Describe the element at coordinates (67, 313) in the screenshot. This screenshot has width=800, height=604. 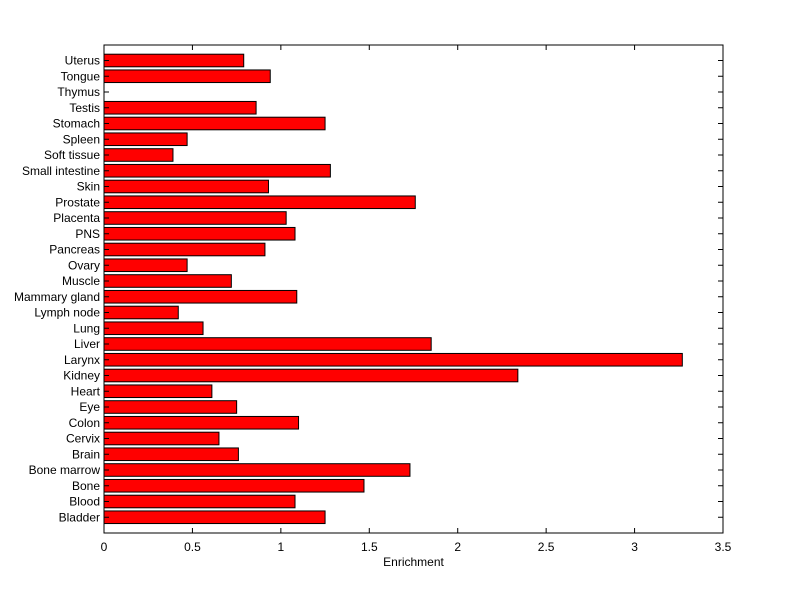
I see `y-tick-label-lymph-node: Lymph node` at that location.